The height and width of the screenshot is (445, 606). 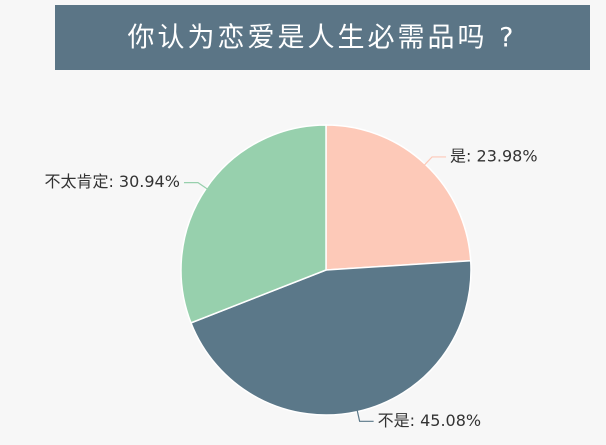 I want to click on pie-slice, so click(x=398, y=197).